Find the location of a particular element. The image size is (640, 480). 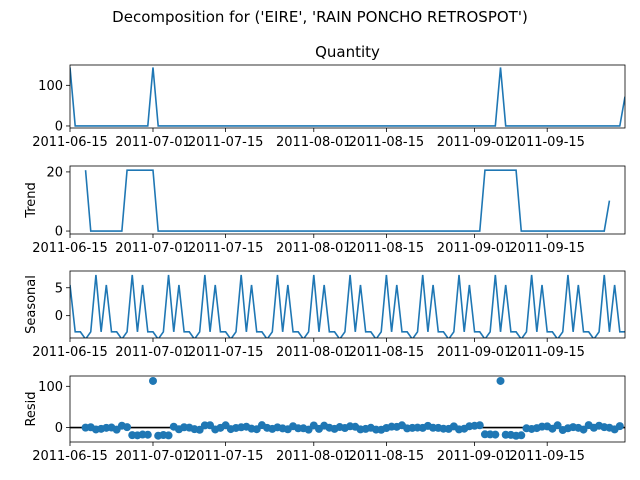

observed-ytick-label: 100 is located at coordinates (50, 86).